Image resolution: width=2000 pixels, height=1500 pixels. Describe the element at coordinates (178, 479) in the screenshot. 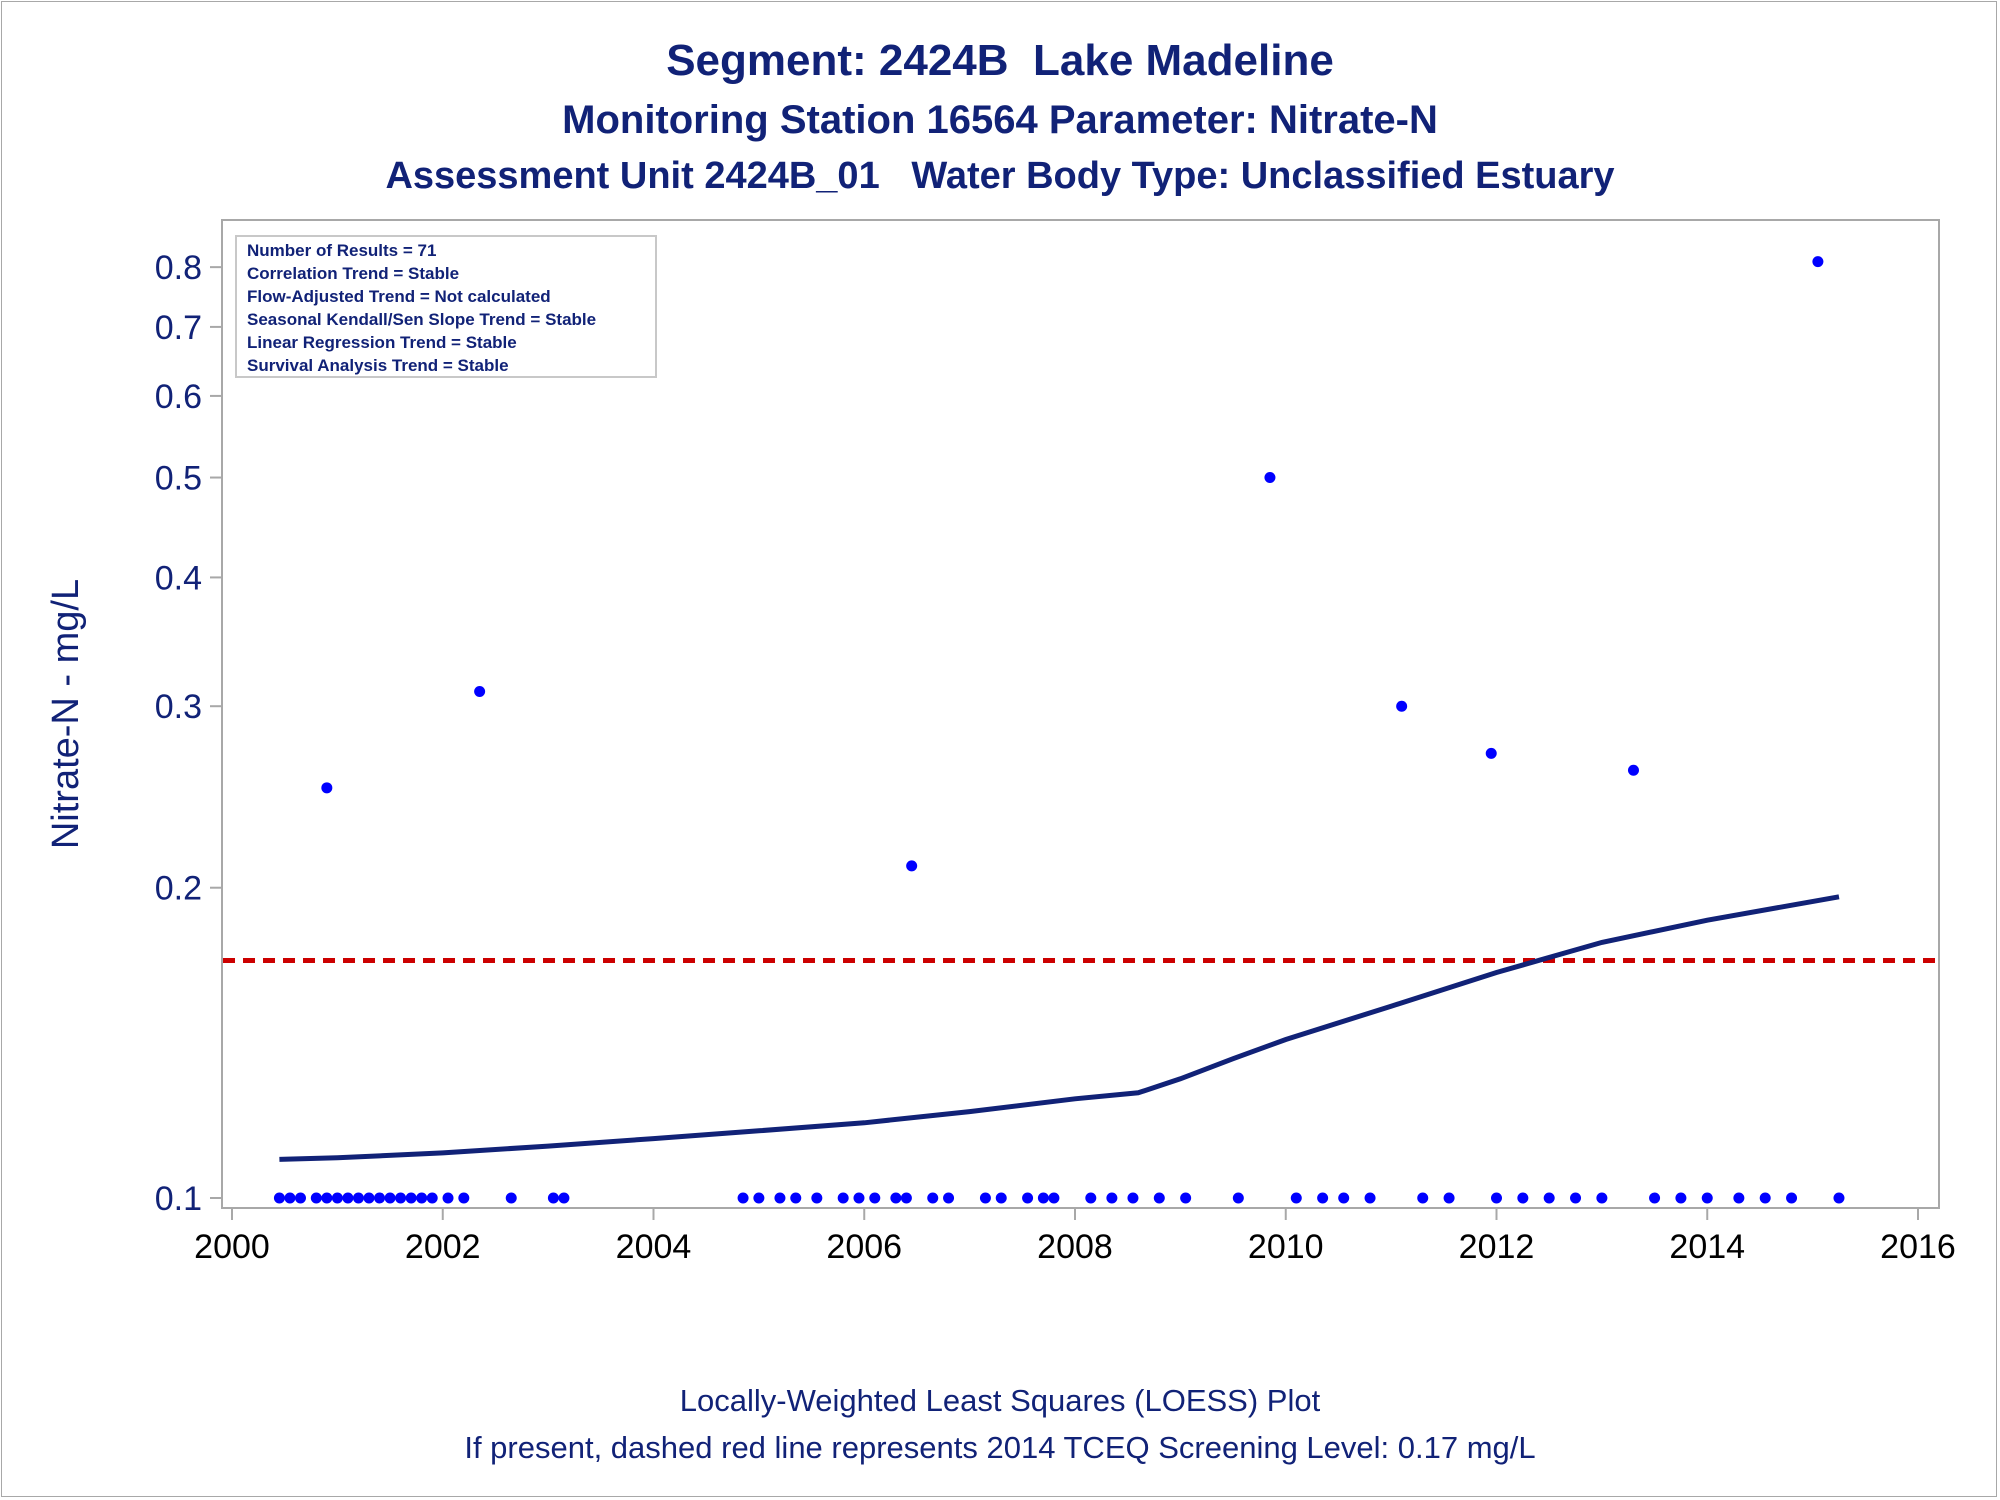

I see `y-tick-label: 0.5` at that location.